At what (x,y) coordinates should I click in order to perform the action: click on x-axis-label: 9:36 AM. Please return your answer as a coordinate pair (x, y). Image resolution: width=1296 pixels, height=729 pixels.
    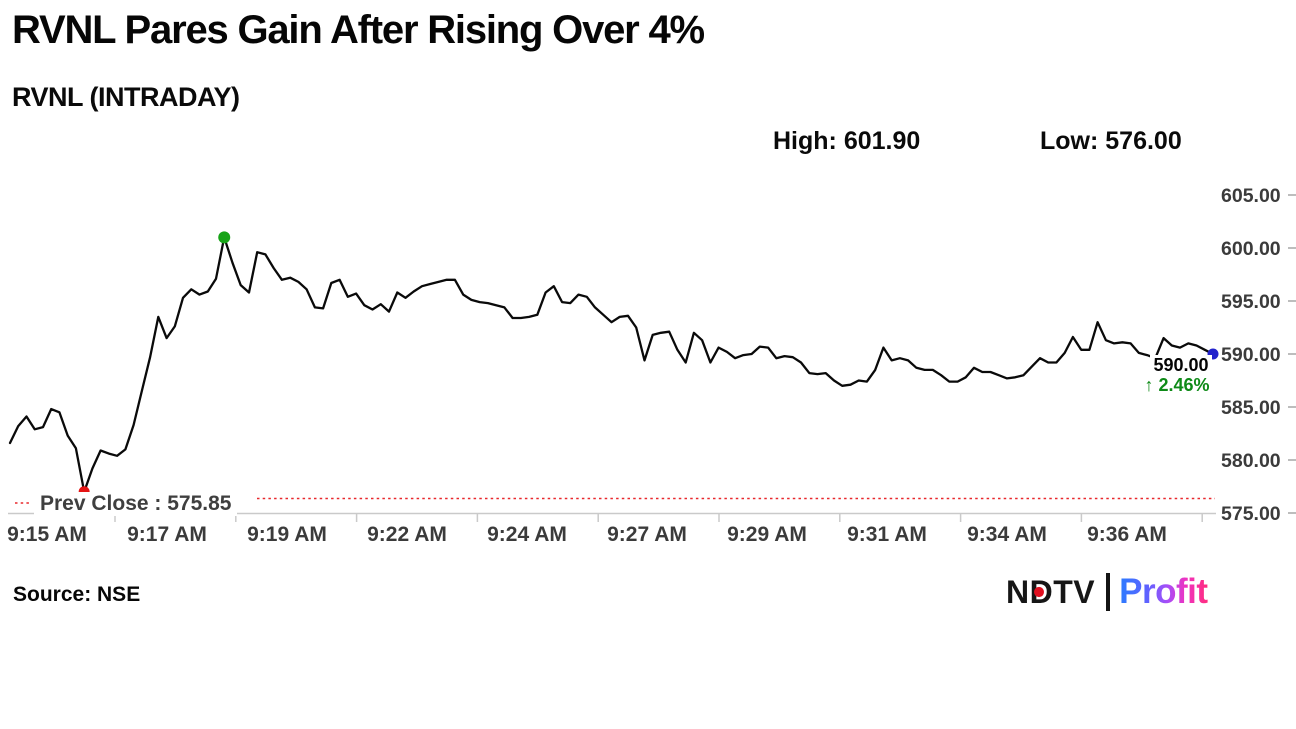
    Looking at the image, I should click on (1127, 534).